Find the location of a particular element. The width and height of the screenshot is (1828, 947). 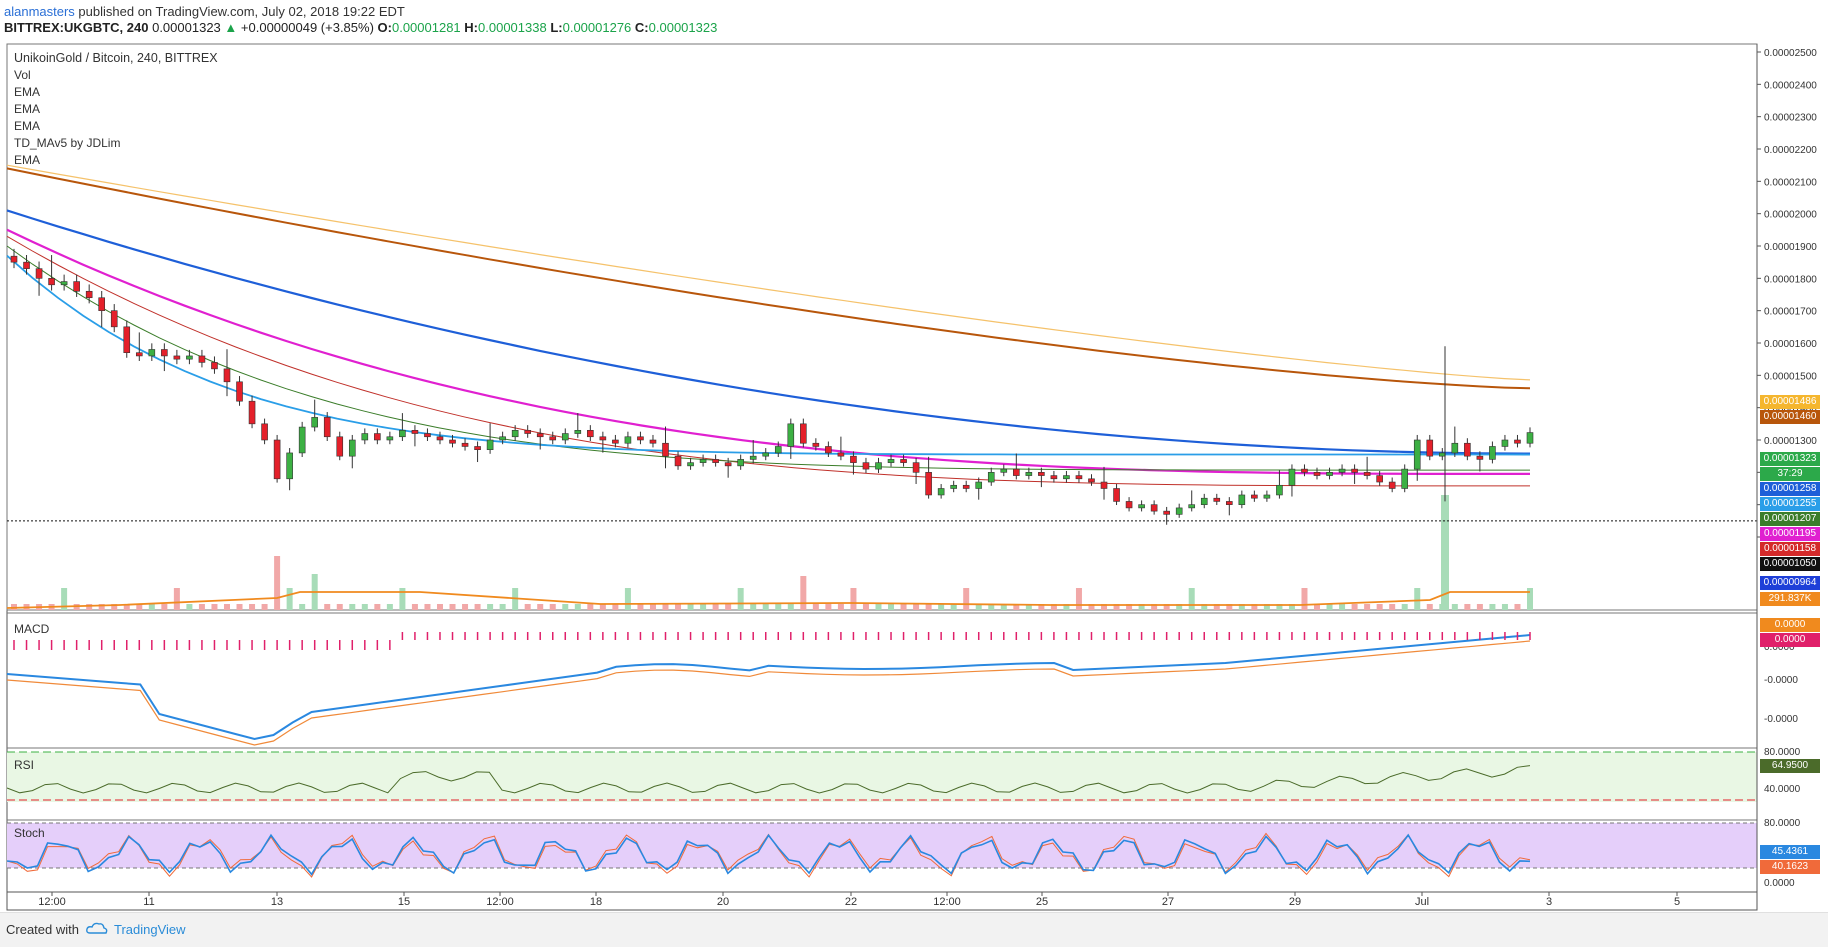

created-with-text: Created with is located at coordinates (42, 929).